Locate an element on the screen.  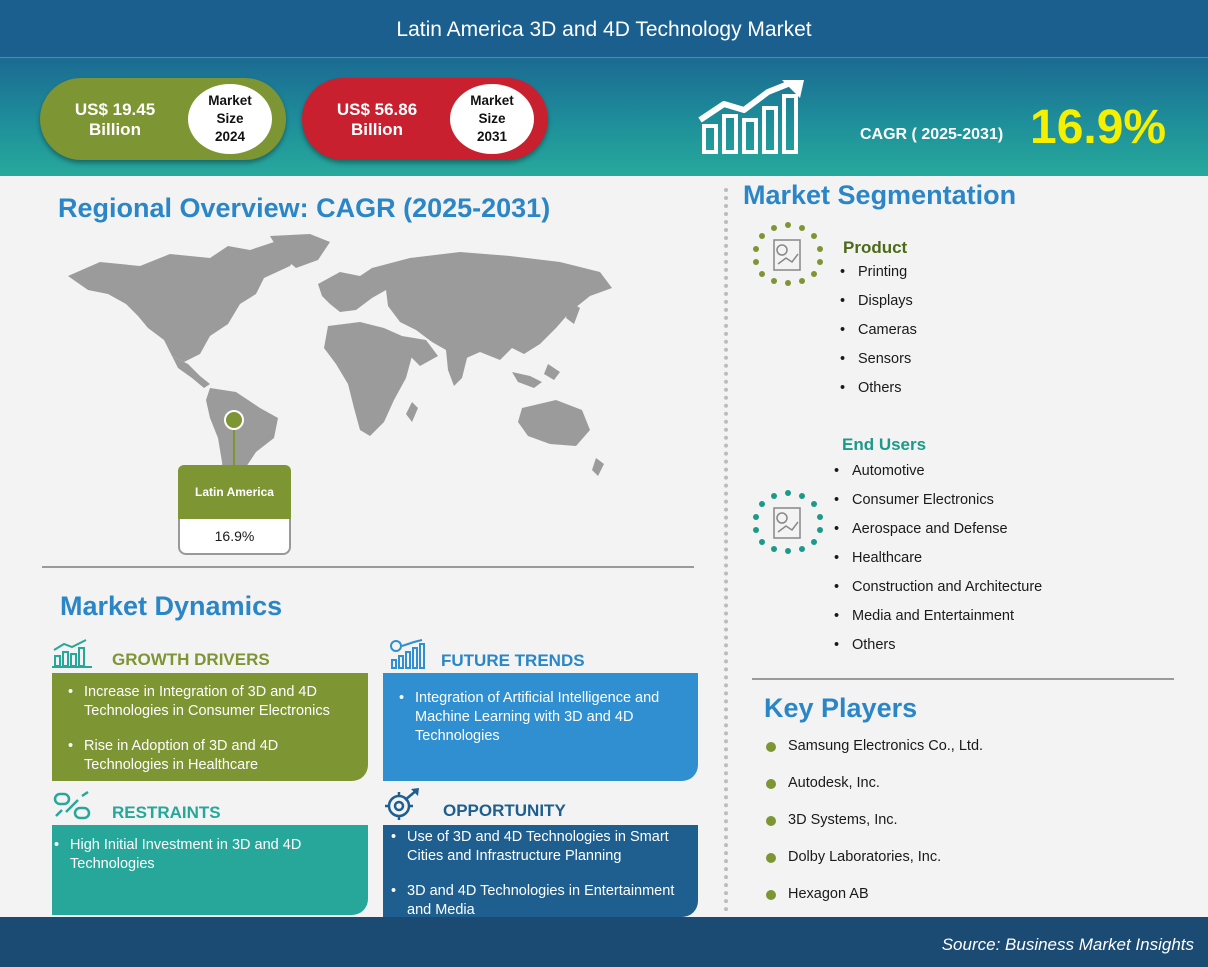
market-size-2024-pill: US$ 19.45 Billion Market Size 2024 is located at coordinates (163, 119).